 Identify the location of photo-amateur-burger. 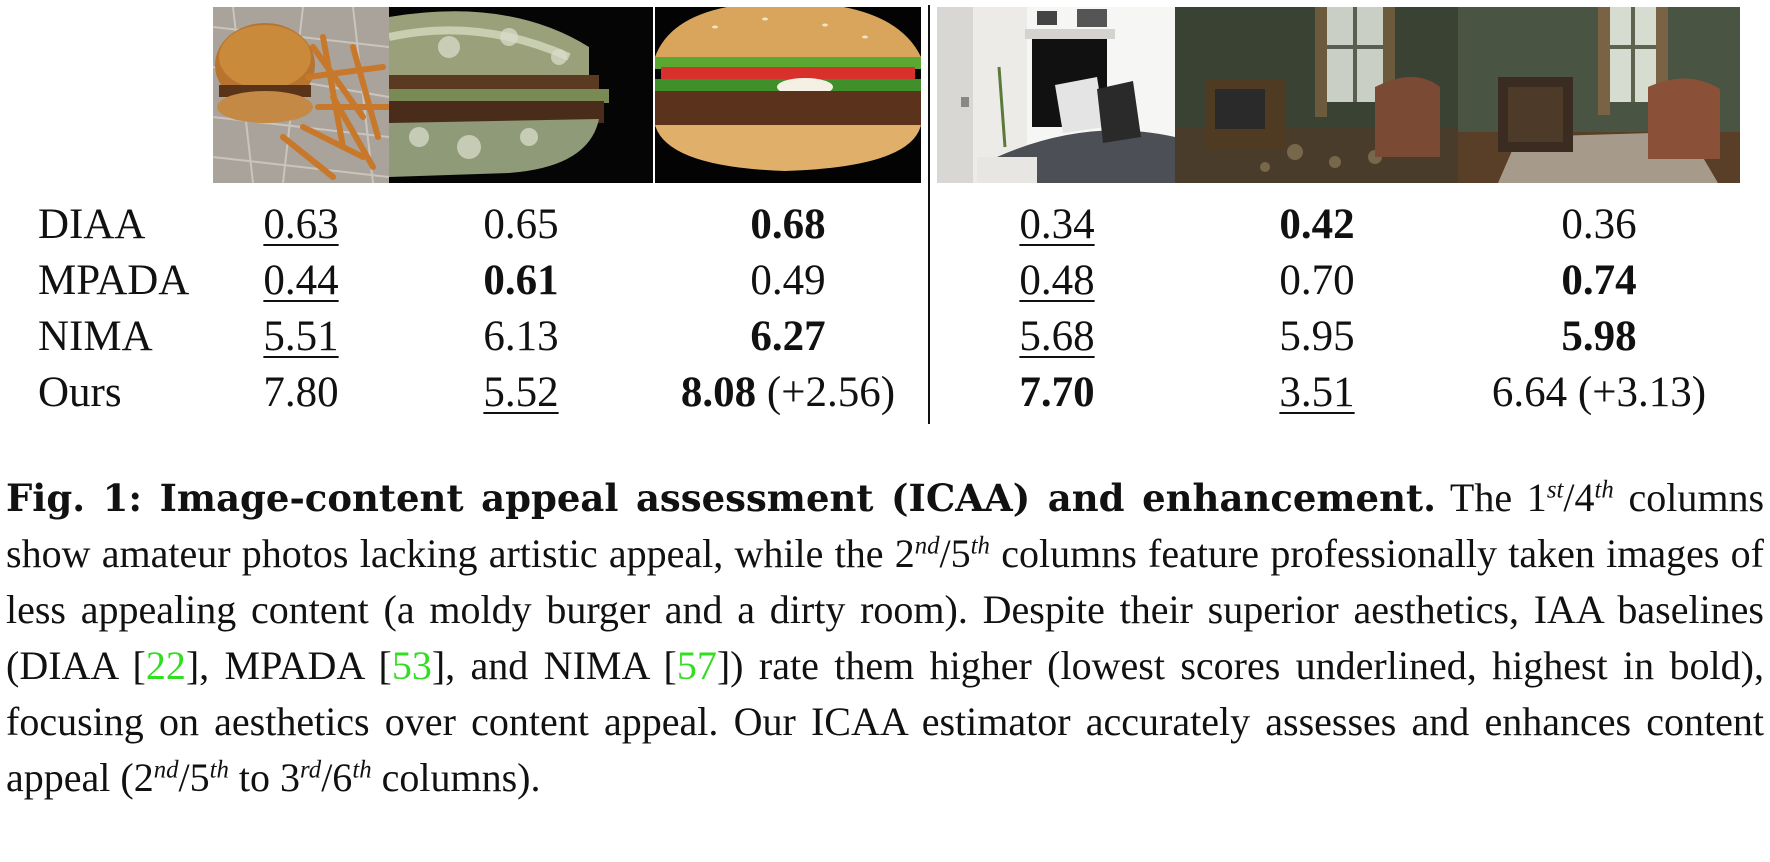
(301, 95).